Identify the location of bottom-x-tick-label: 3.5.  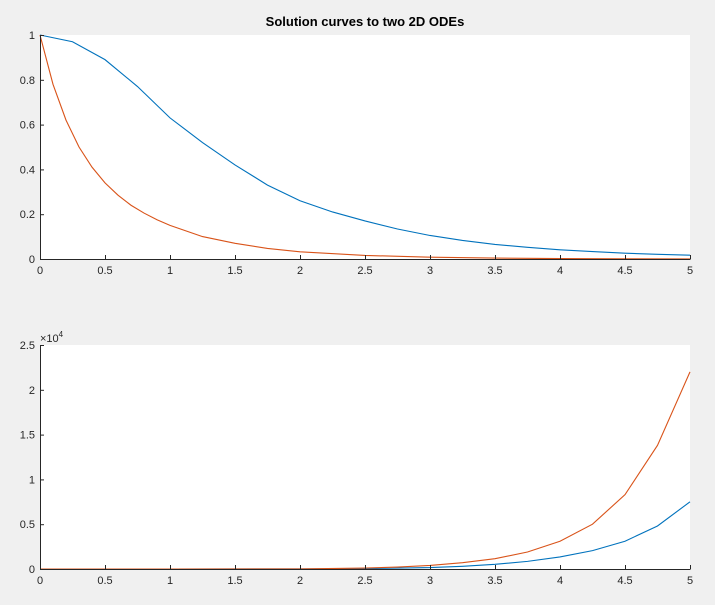
(494, 581).